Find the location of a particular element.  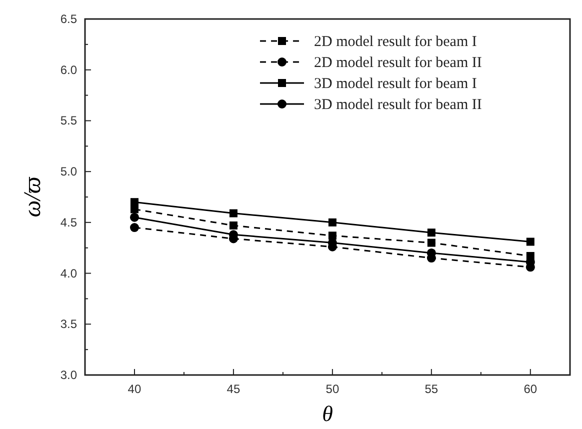

y-tick-label: 6.5 is located at coordinates (69, 19).